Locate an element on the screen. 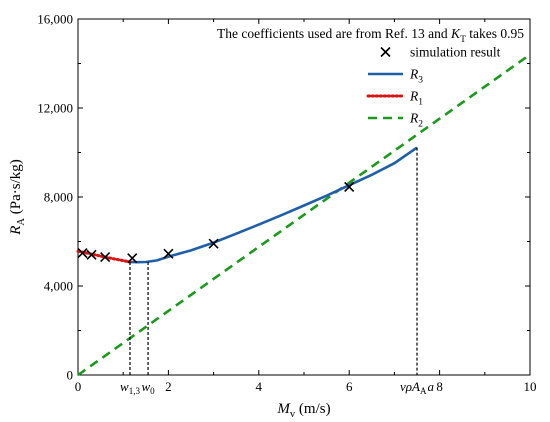 The image size is (550, 422). annotation-label: w1,3 is located at coordinates (130, 387).